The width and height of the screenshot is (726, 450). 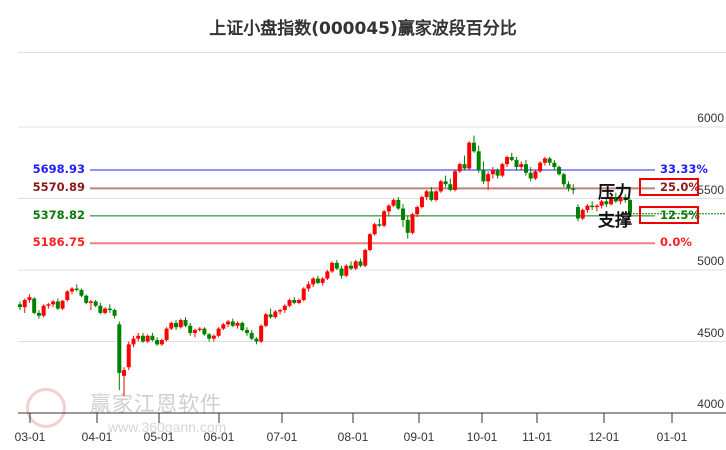 I want to click on x-tick-label: 08-01, so click(x=353, y=437).